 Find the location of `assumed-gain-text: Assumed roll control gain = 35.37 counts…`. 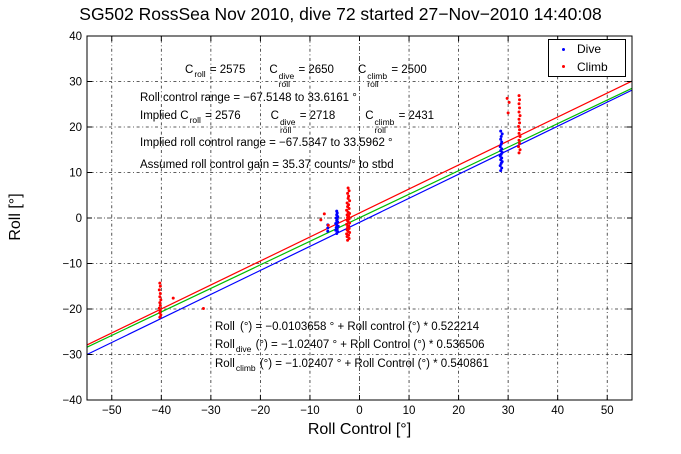

assumed-gain-text: Assumed roll control gain = 35.37 counts… is located at coordinates (267, 165).